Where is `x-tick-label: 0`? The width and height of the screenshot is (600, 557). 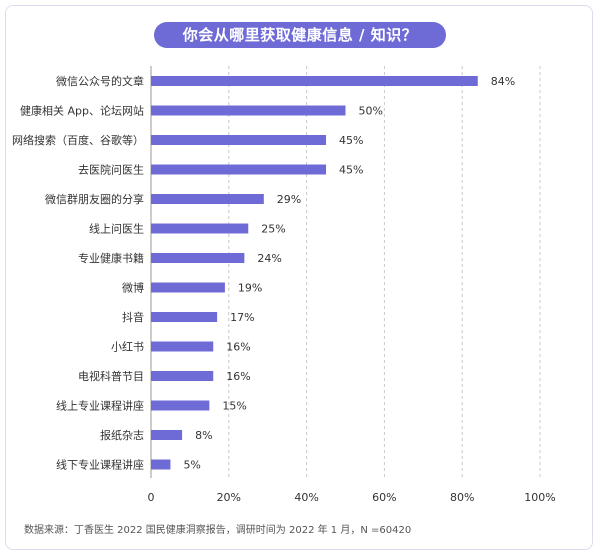
x-tick-label: 0 is located at coordinates (151, 497).